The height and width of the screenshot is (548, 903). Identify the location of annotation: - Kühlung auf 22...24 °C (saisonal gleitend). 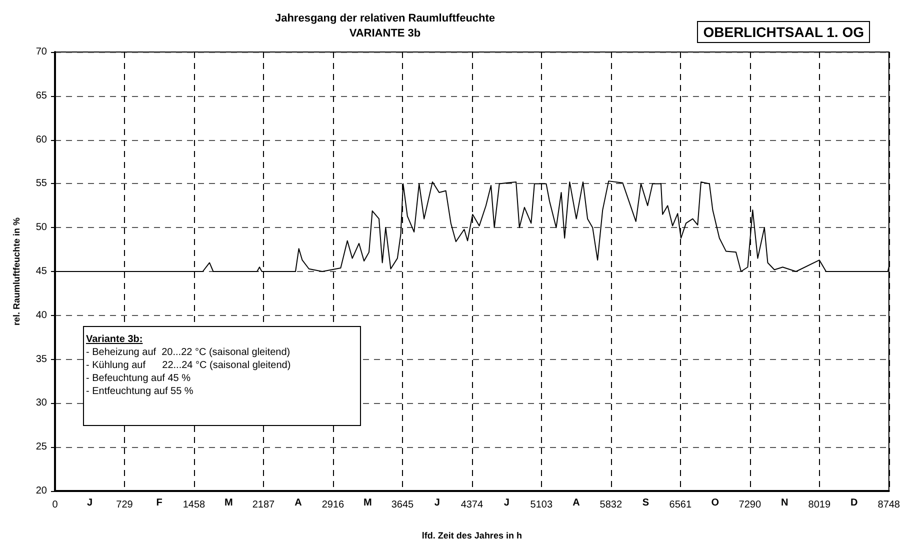
(189, 365).